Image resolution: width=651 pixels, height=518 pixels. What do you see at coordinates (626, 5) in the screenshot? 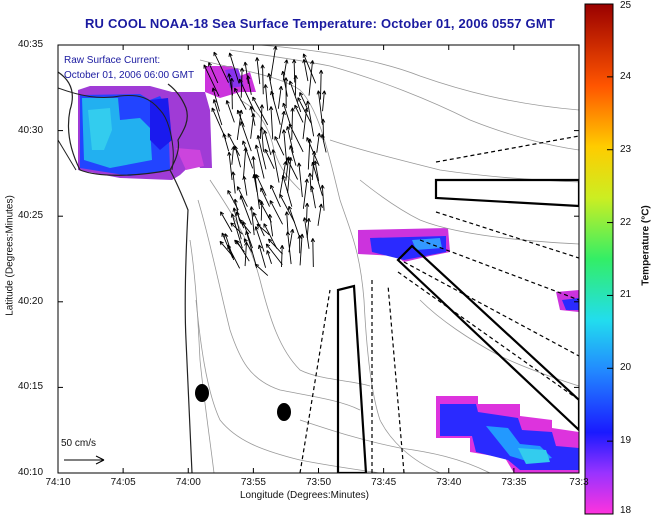
I see `colorbar-tick-label: 25` at bounding box center [626, 5].